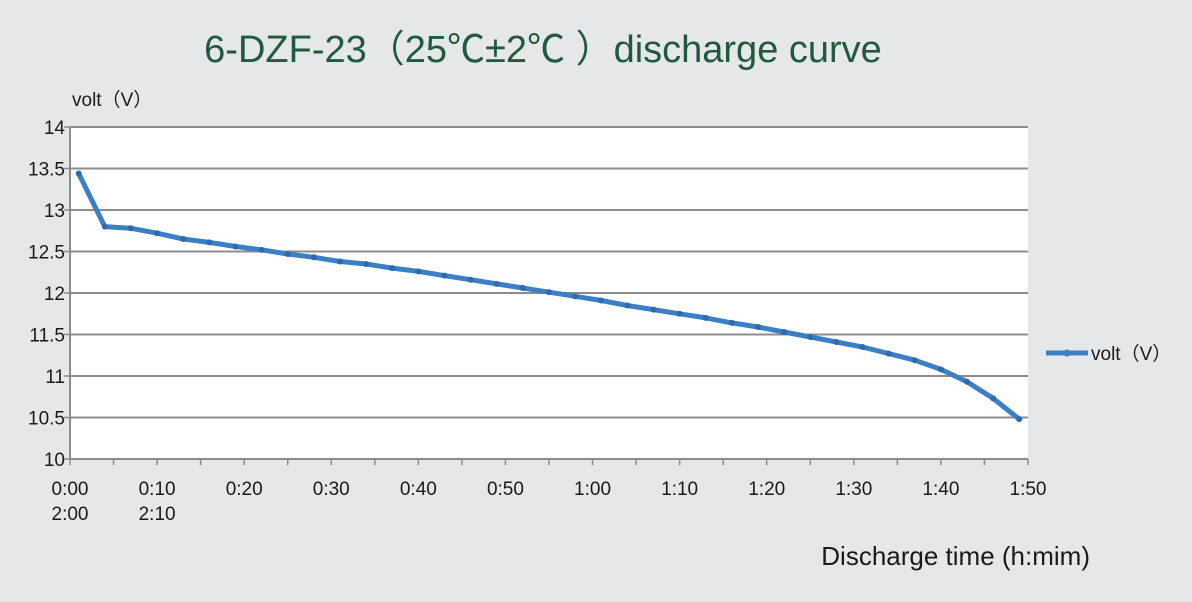 Image resolution: width=1192 pixels, height=602 pixels. Describe the element at coordinates (47, 336) in the screenshot. I see `y-tick-label: 11.5` at that location.